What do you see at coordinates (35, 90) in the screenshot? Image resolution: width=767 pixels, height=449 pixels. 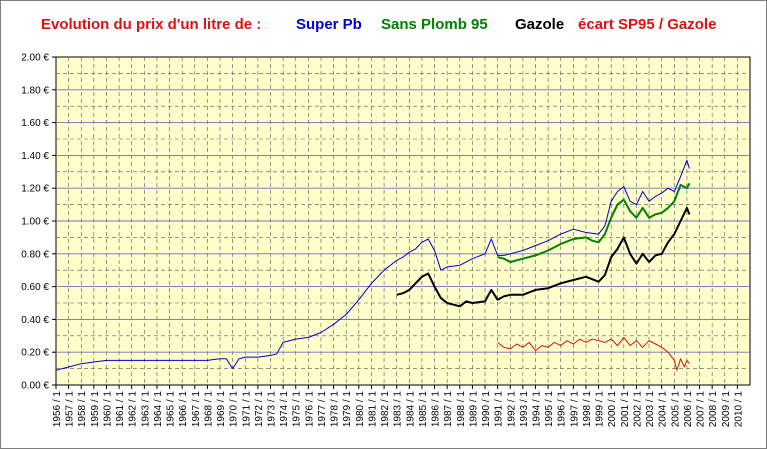 I see `y-tick-label: 1.80 €` at bounding box center [35, 90].